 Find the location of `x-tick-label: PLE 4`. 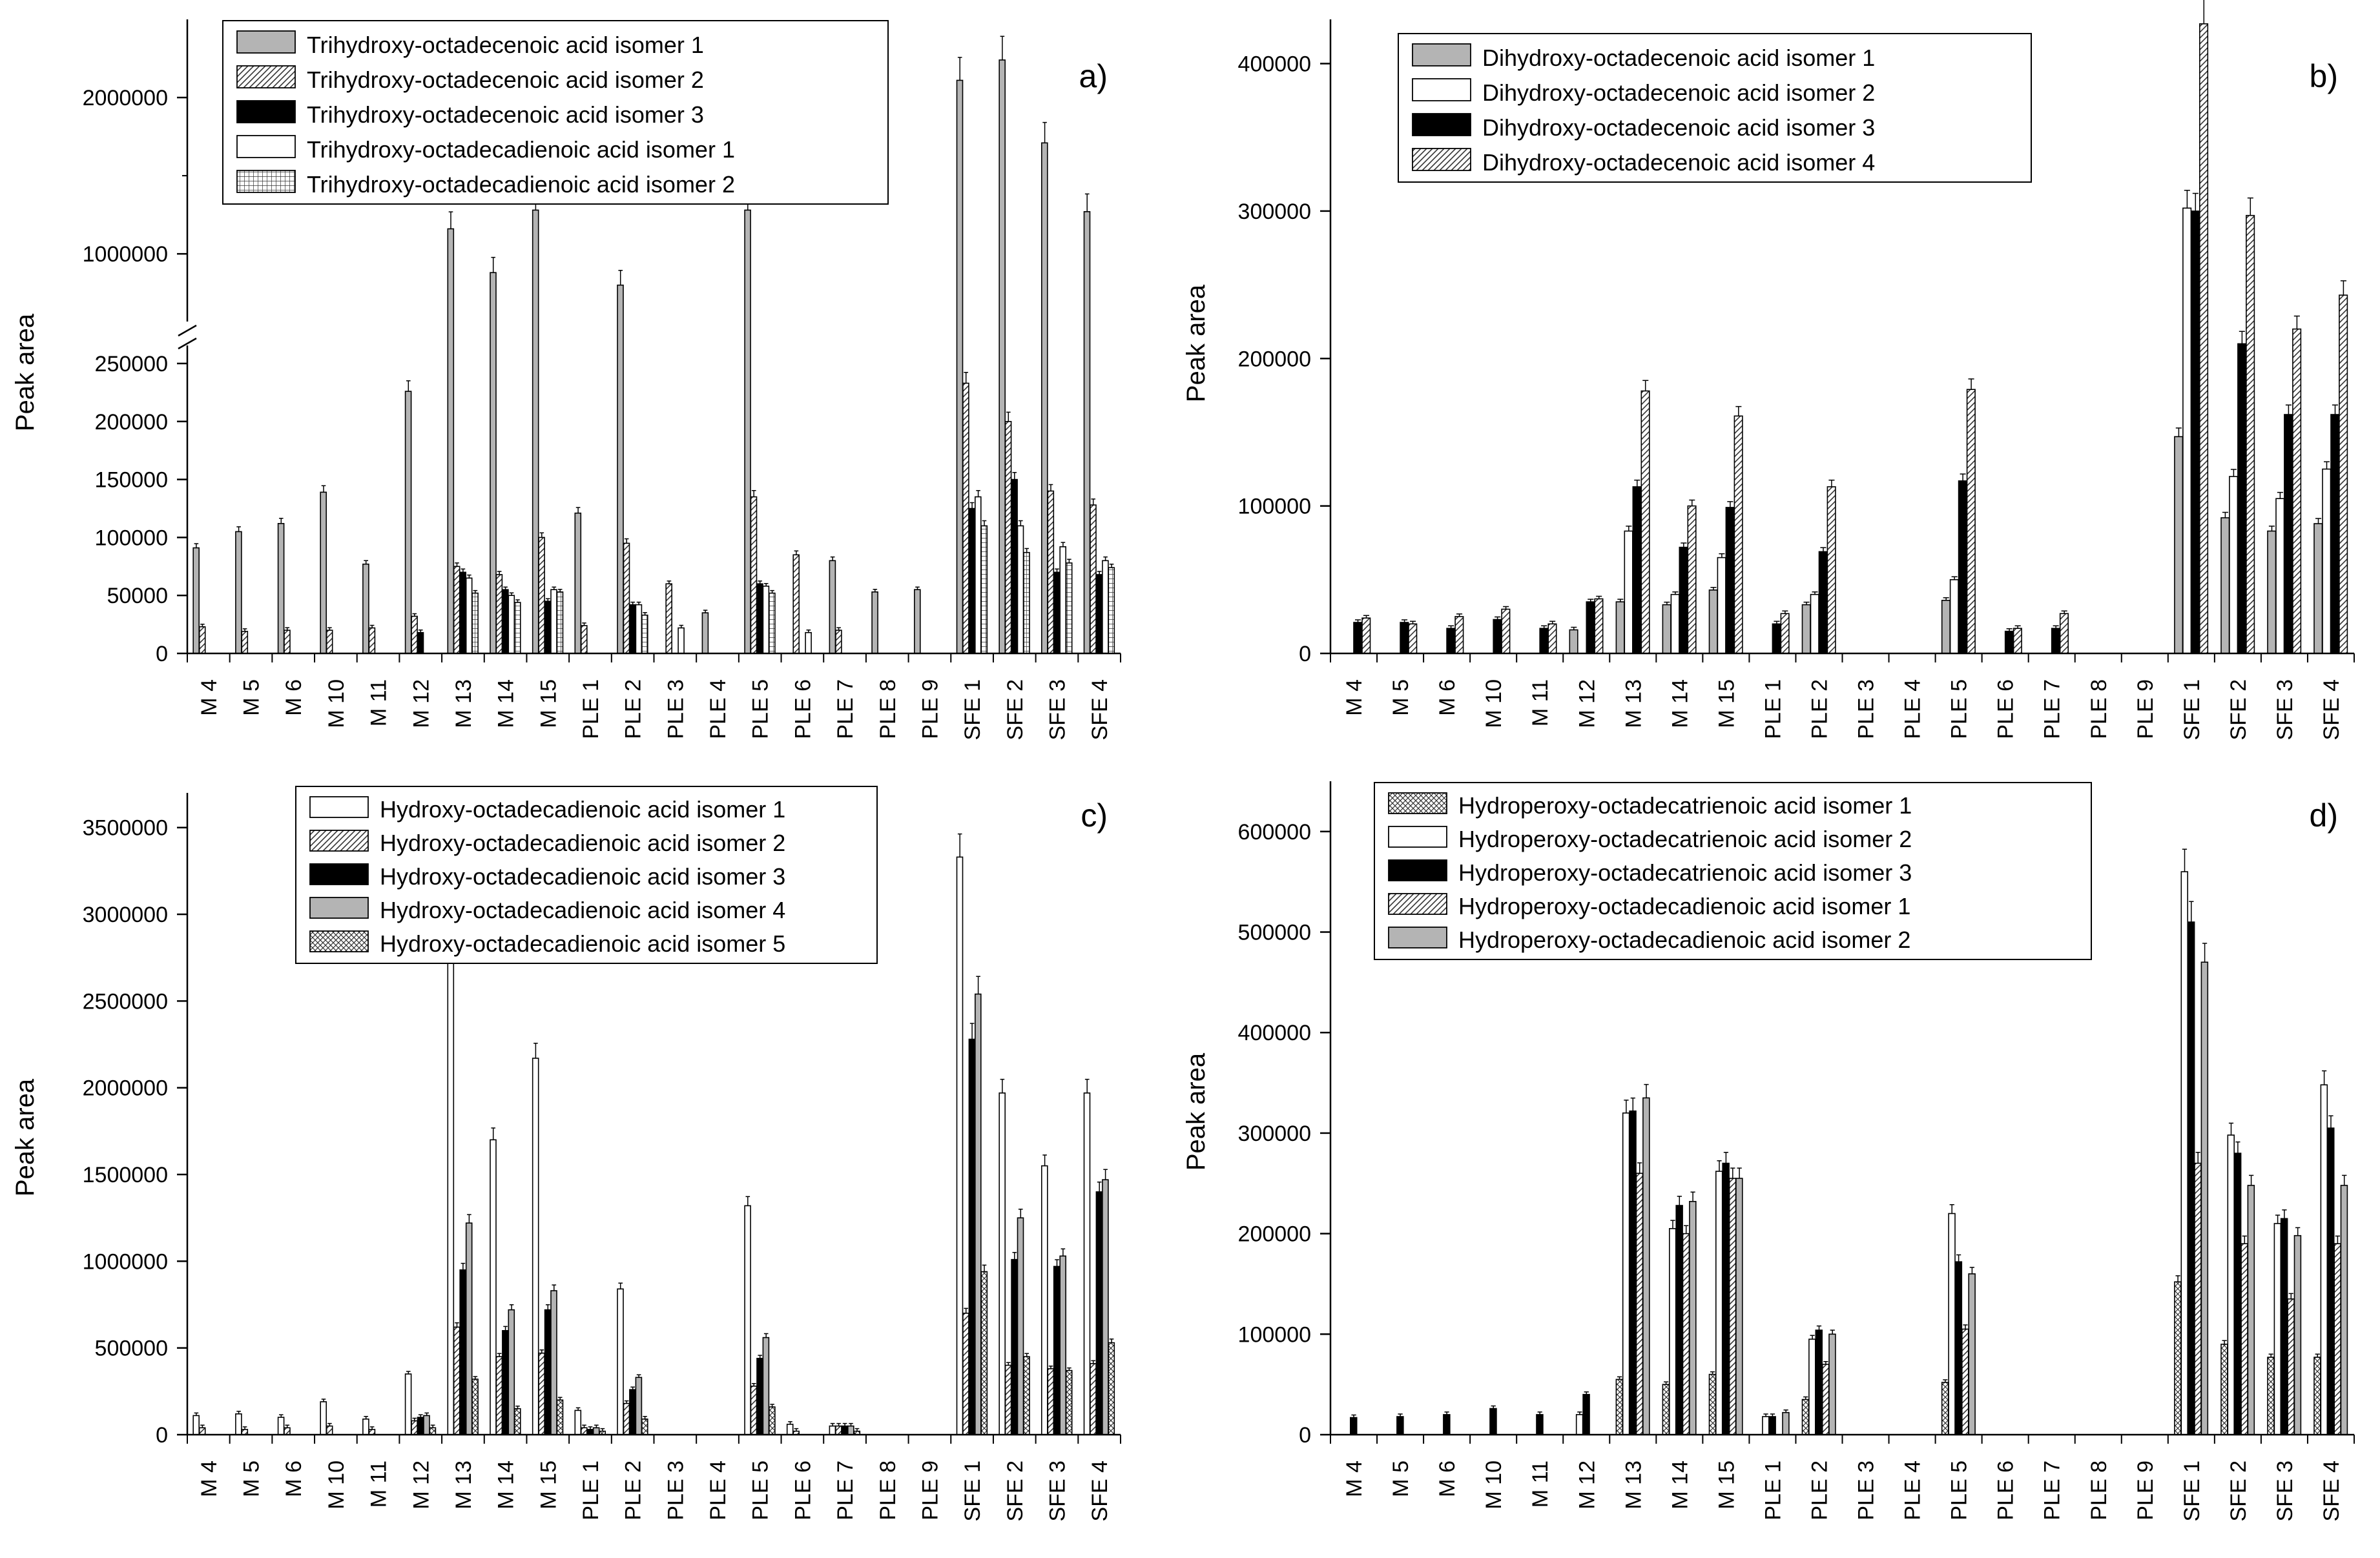

x-tick-label: PLE 4 is located at coordinates (1913, 1491).